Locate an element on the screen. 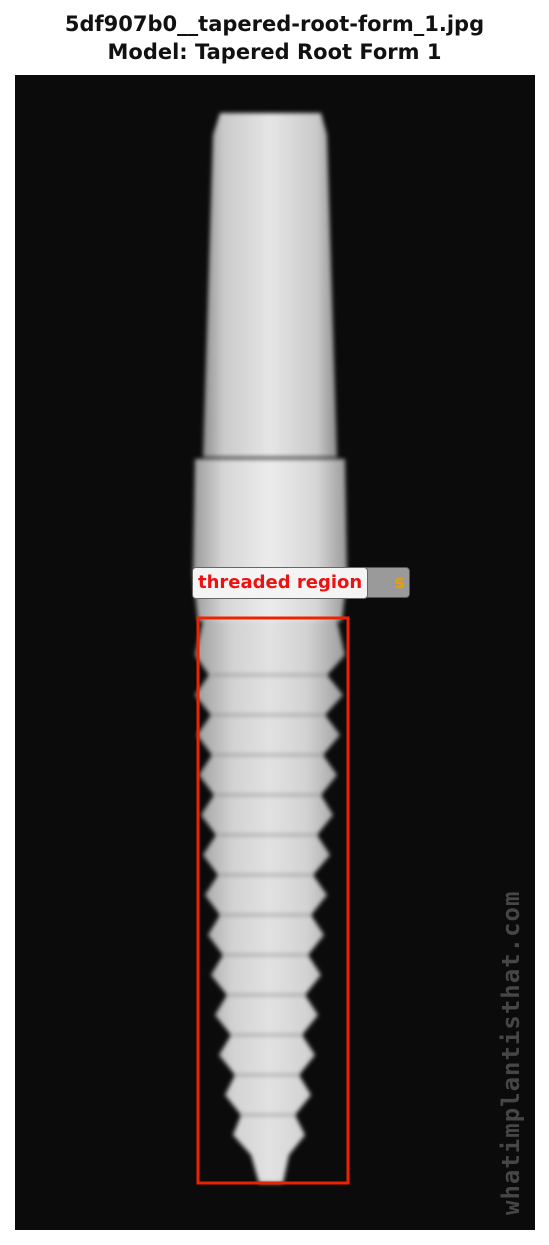 This screenshot has height=1245, width=549. filename-title: 5df907b0__tapered-root-form_1.jpg is located at coordinates (274, 24).